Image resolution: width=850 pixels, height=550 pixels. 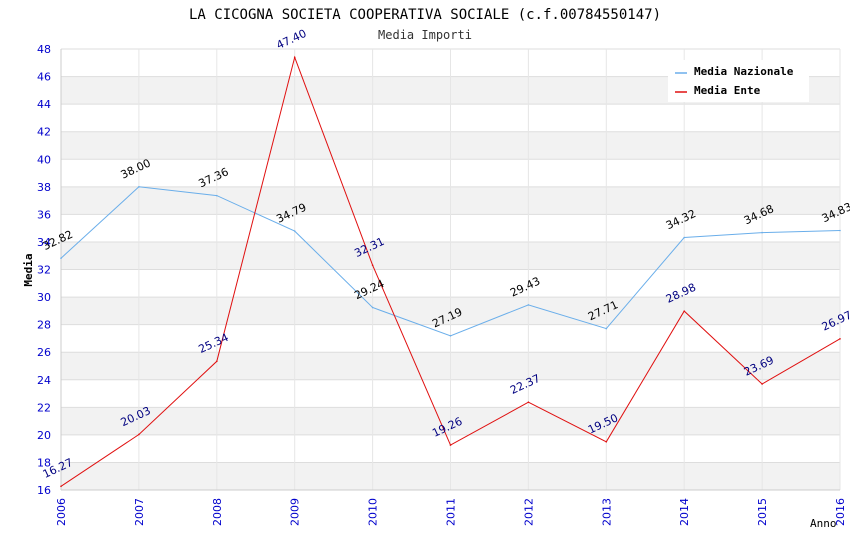 What do you see at coordinates (44, 325) in the screenshot?
I see `y-tick-label: 28` at bounding box center [44, 325].